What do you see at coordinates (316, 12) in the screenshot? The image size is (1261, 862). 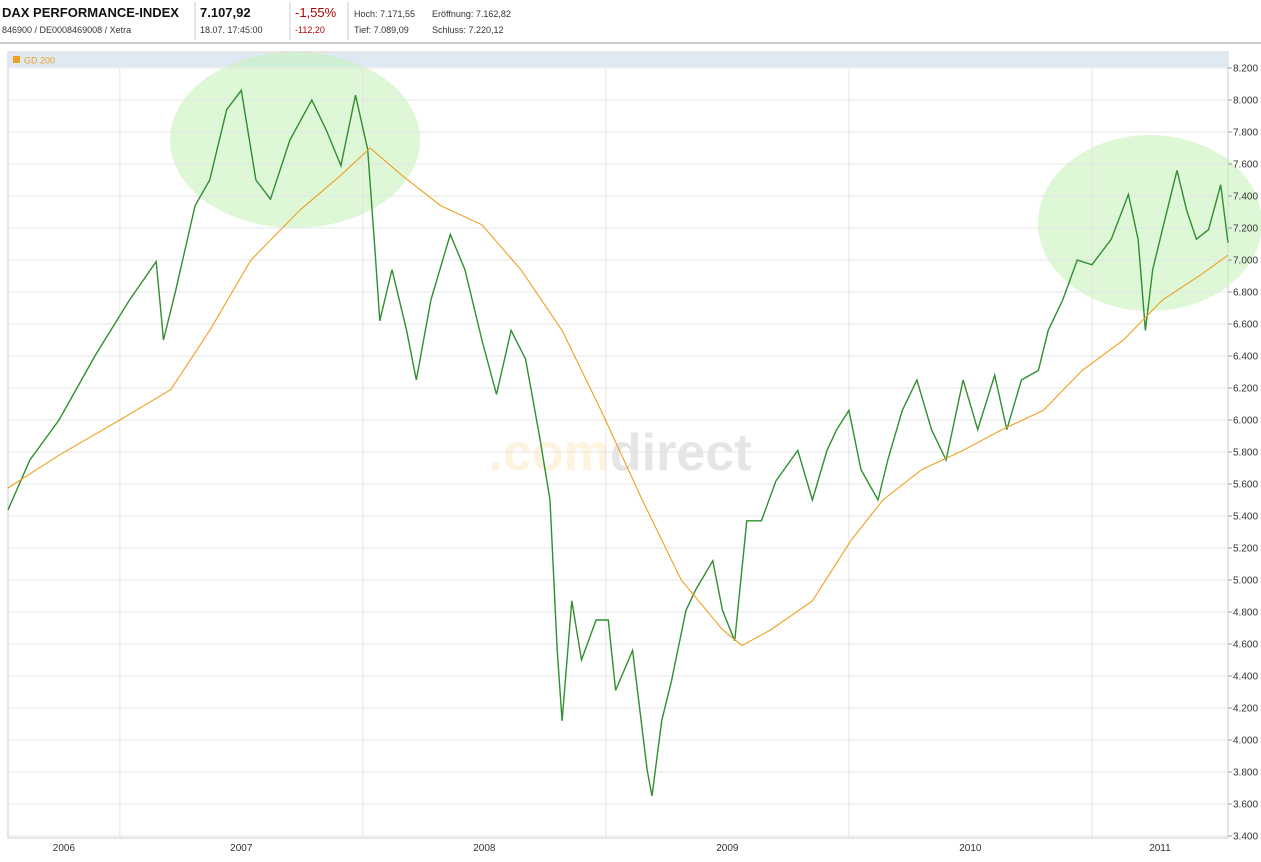 I see `change-pct: -1,55%` at bounding box center [316, 12].